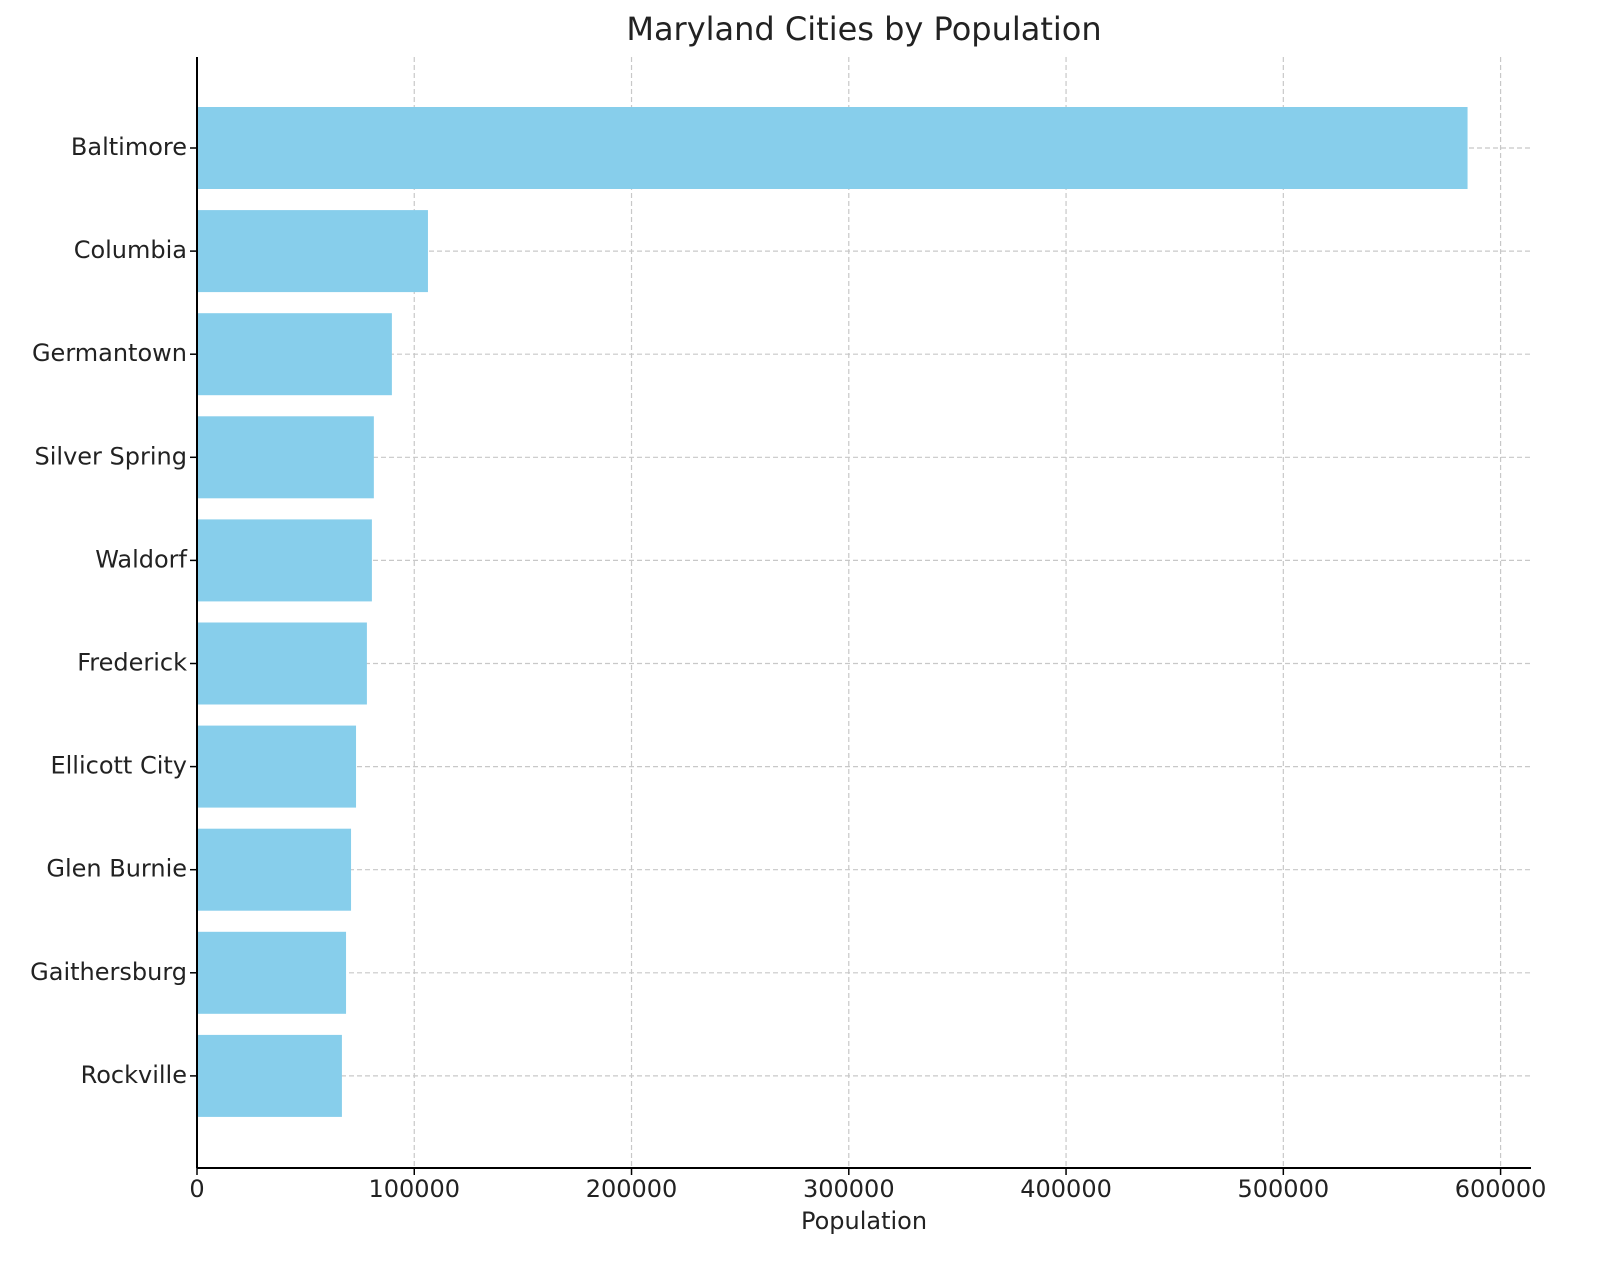 This screenshot has width=1600, height=1279. I want to click on y-tick-label: Waldorf, so click(141, 559).